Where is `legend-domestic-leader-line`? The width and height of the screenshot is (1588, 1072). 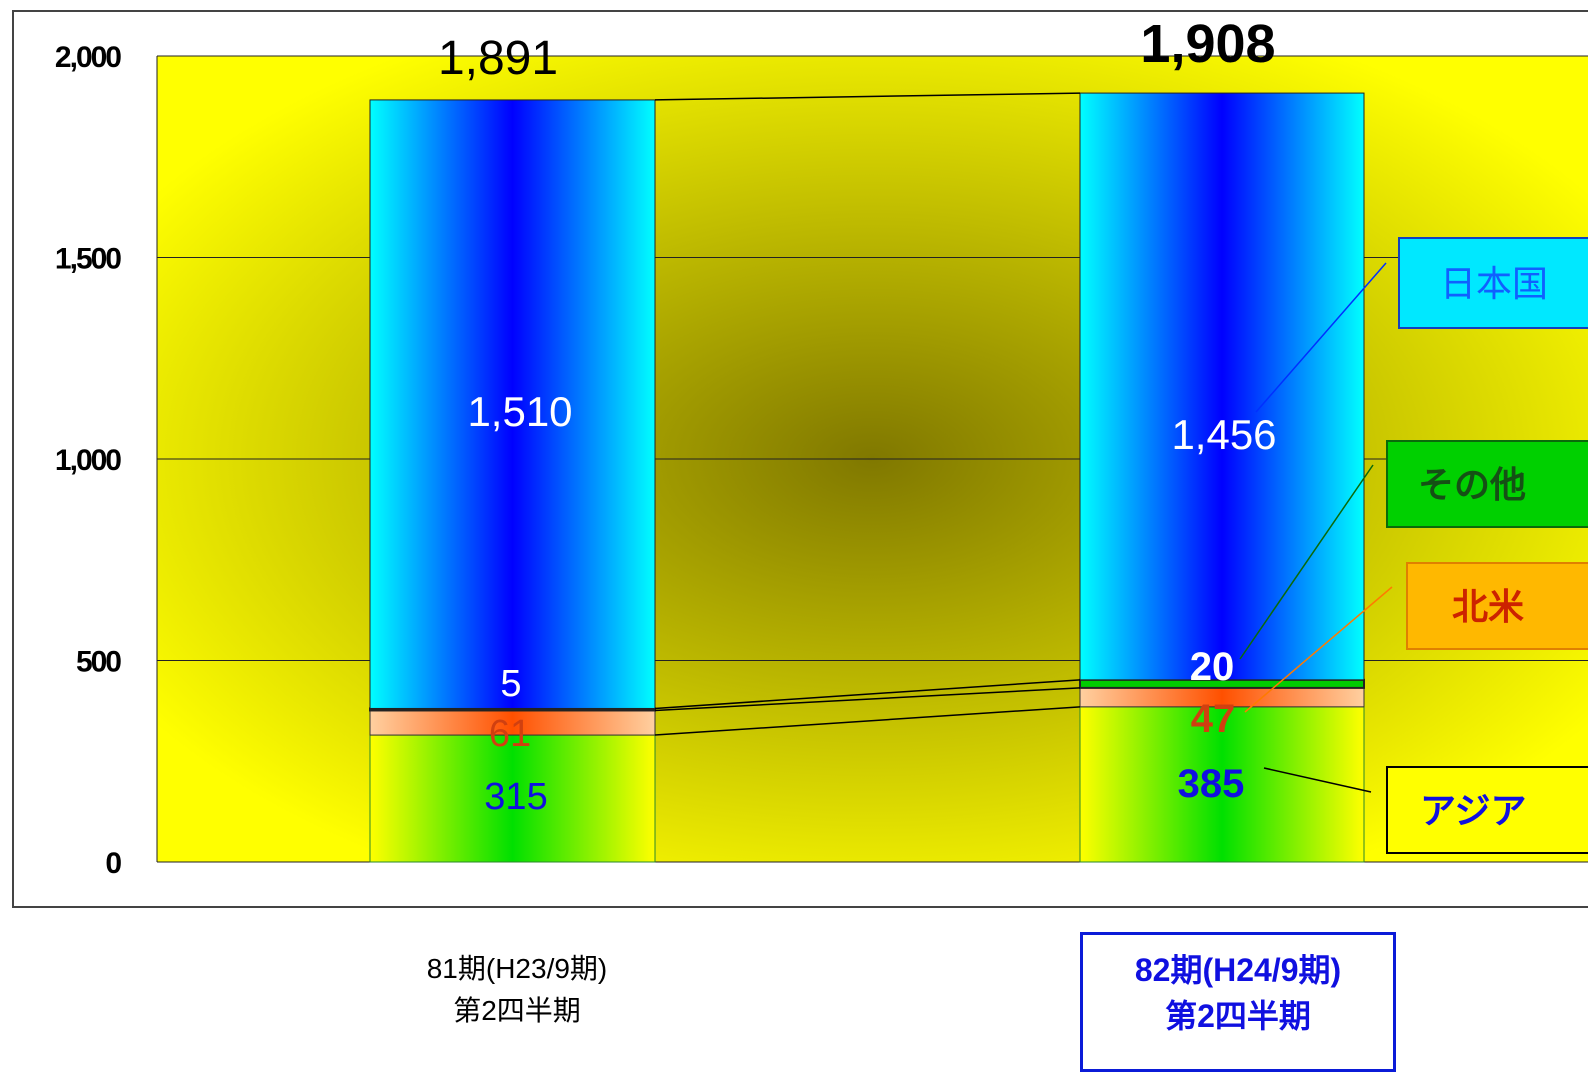 legend-domestic-leader-line is located at coordinates (1321, 337).